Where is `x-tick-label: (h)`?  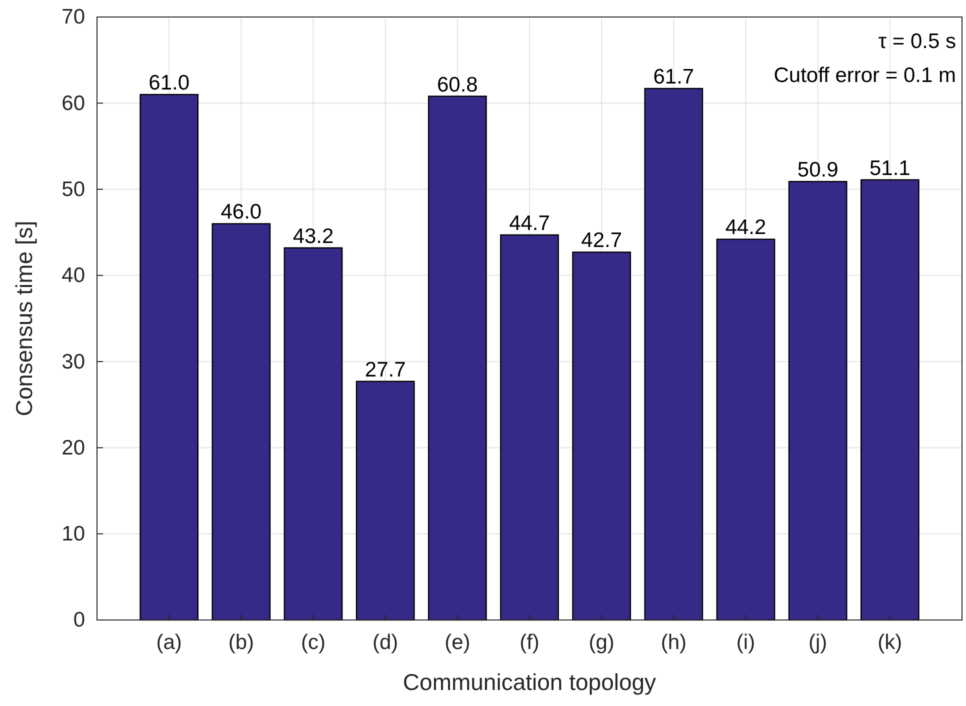 x-tick-label: (h) is located at coordinates (673, 642).